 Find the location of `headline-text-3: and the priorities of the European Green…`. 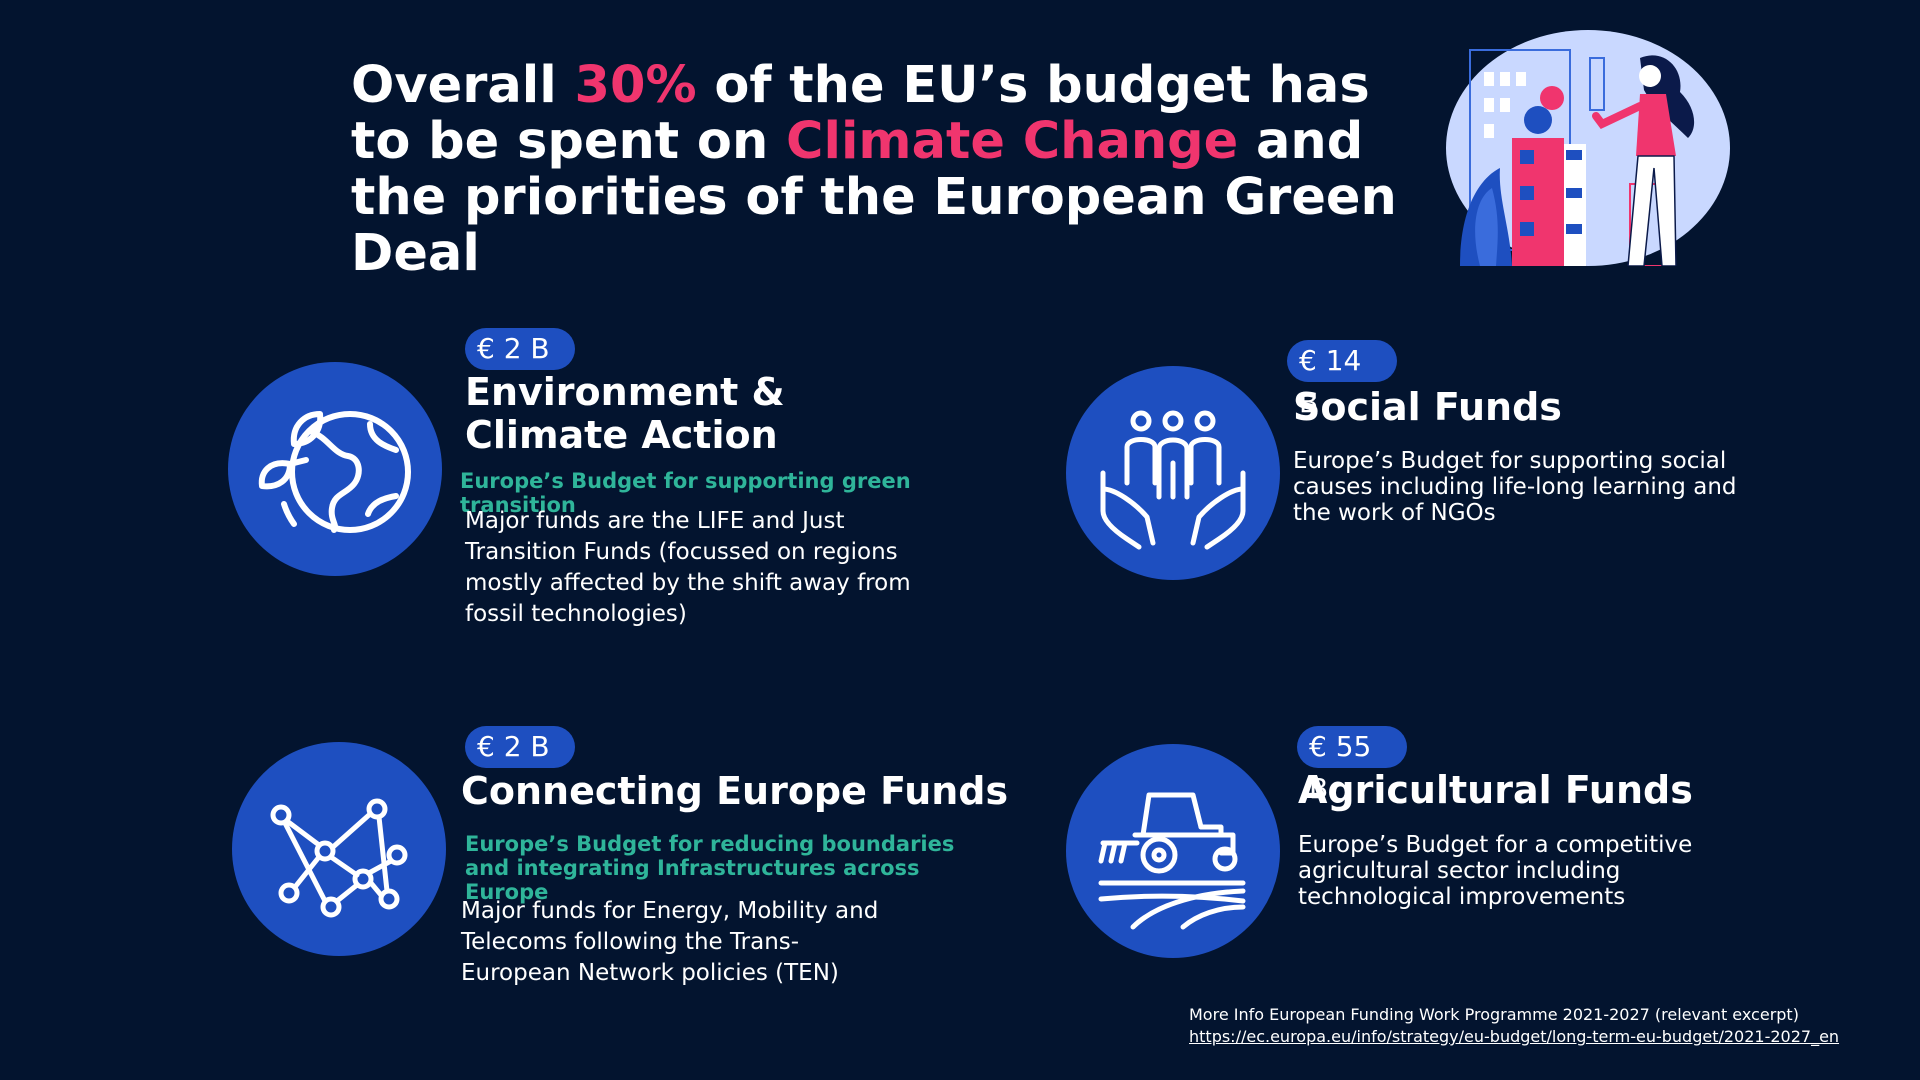

headline-text-3: and the priorities of the European Green… is located at coordinates (874, 197).